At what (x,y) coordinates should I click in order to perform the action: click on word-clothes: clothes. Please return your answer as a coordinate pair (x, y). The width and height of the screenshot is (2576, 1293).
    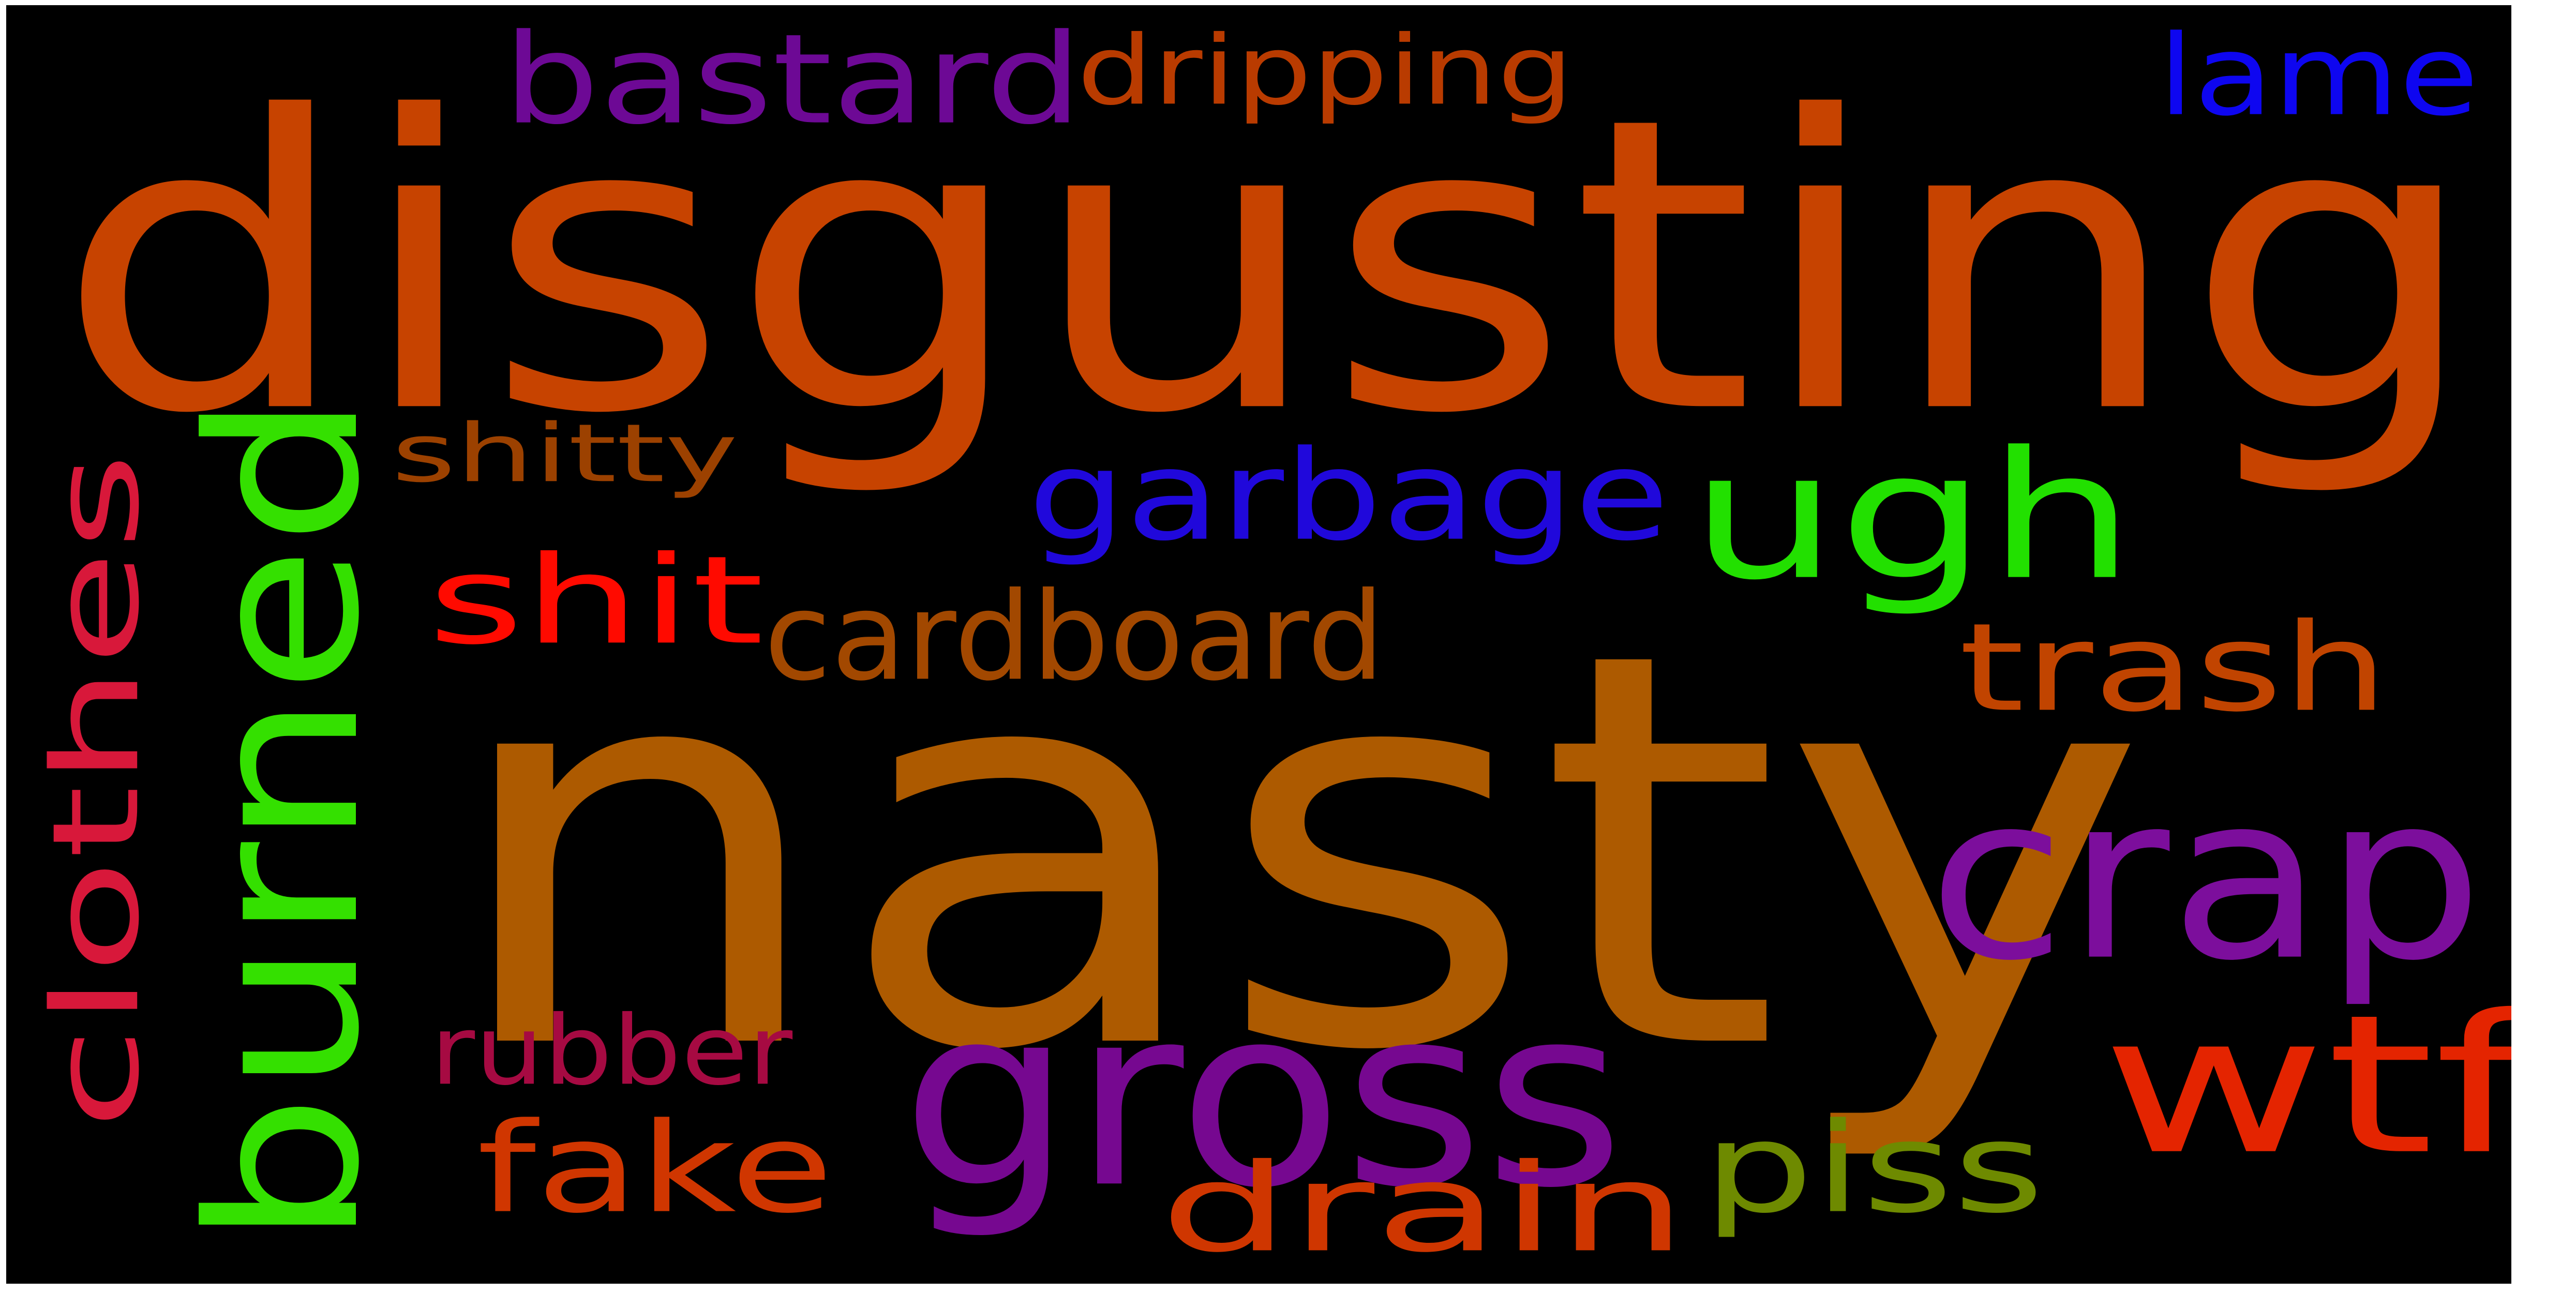
    Looking at the image, I should click on (96, 791).